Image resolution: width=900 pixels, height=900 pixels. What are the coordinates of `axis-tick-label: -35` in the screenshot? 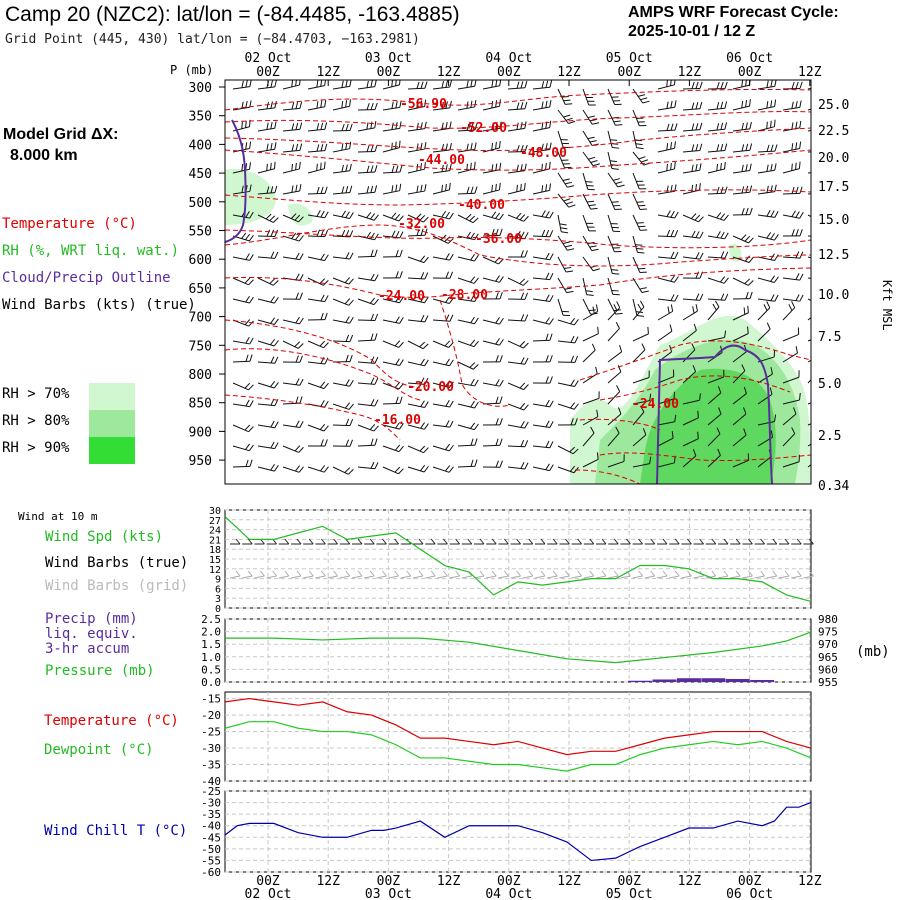 It's located at (211, 765).